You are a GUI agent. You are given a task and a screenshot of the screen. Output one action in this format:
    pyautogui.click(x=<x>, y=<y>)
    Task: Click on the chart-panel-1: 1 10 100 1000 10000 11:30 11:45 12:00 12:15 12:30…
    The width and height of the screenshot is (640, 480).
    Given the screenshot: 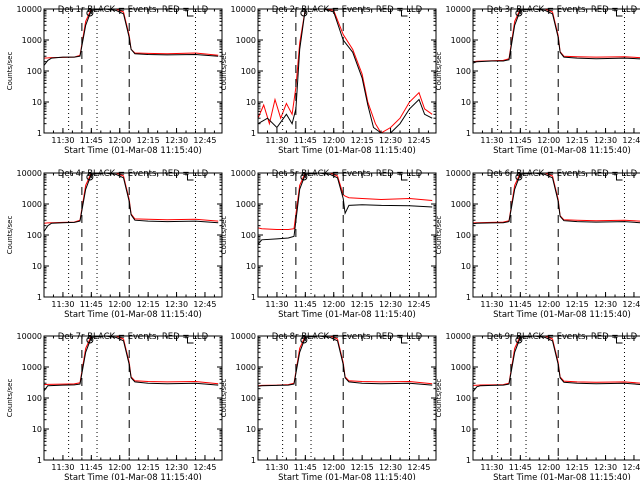 What is the action you would take?
    pyautogui.click(x=114, y=80)
    